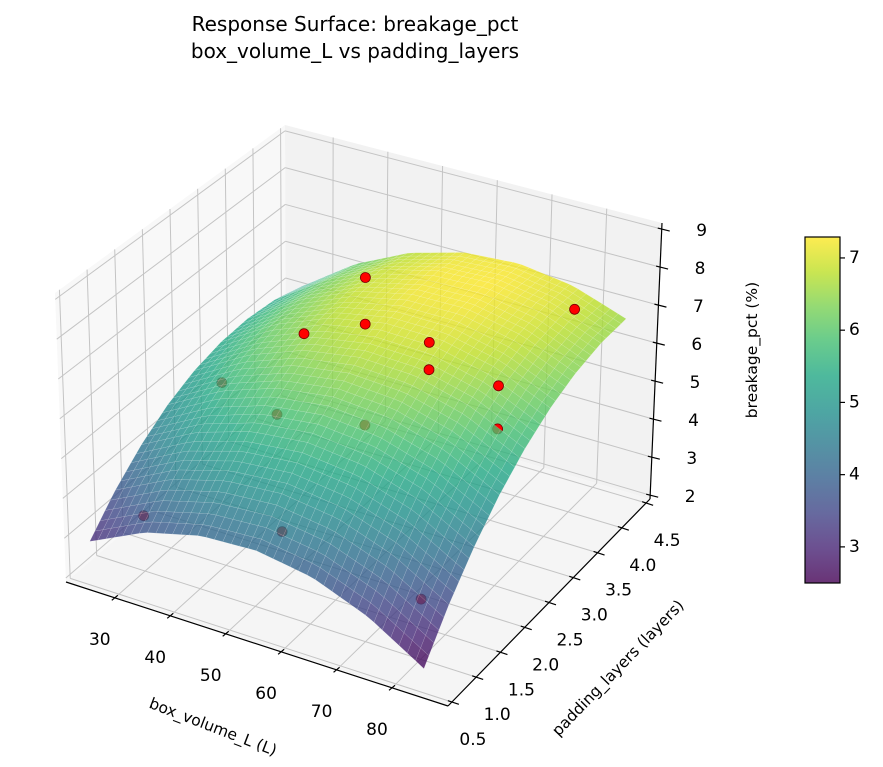 This screenshot has height=767, width=883. Describe the element at coordinates (642, 566) in the screenshot. I see `y-tick-label: 4.0` at that location.